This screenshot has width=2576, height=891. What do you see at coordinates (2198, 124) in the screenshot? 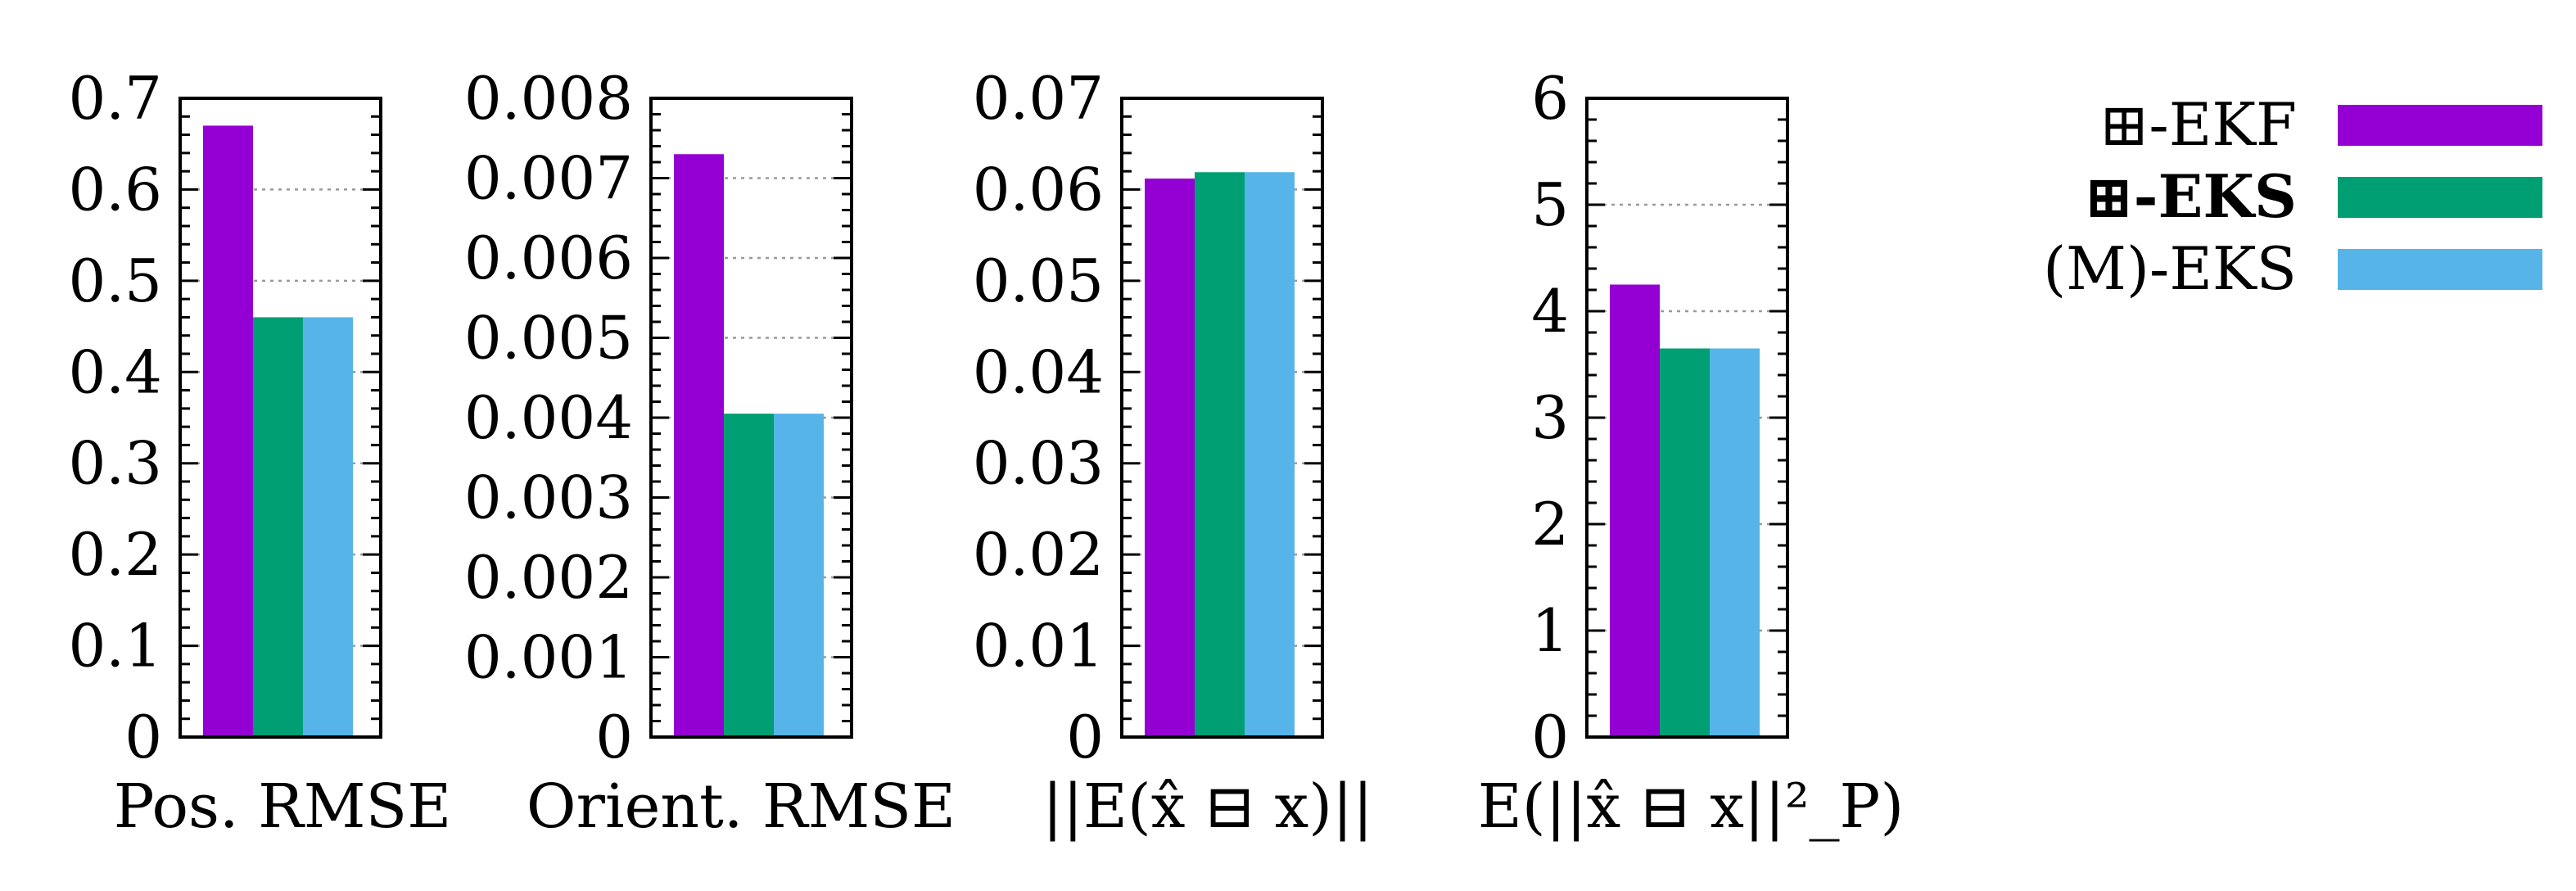
I see `legend-label: ⊞-EKF` at bounding box center [2198, 124].